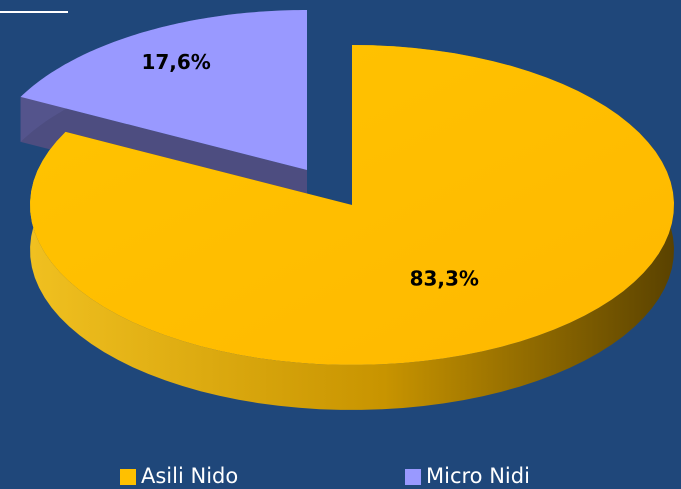 The image size is (681, 489). Describe the element at coordinates (478, 476) in the screenshot. I see `legend-label: Micro Nidi` at that location.